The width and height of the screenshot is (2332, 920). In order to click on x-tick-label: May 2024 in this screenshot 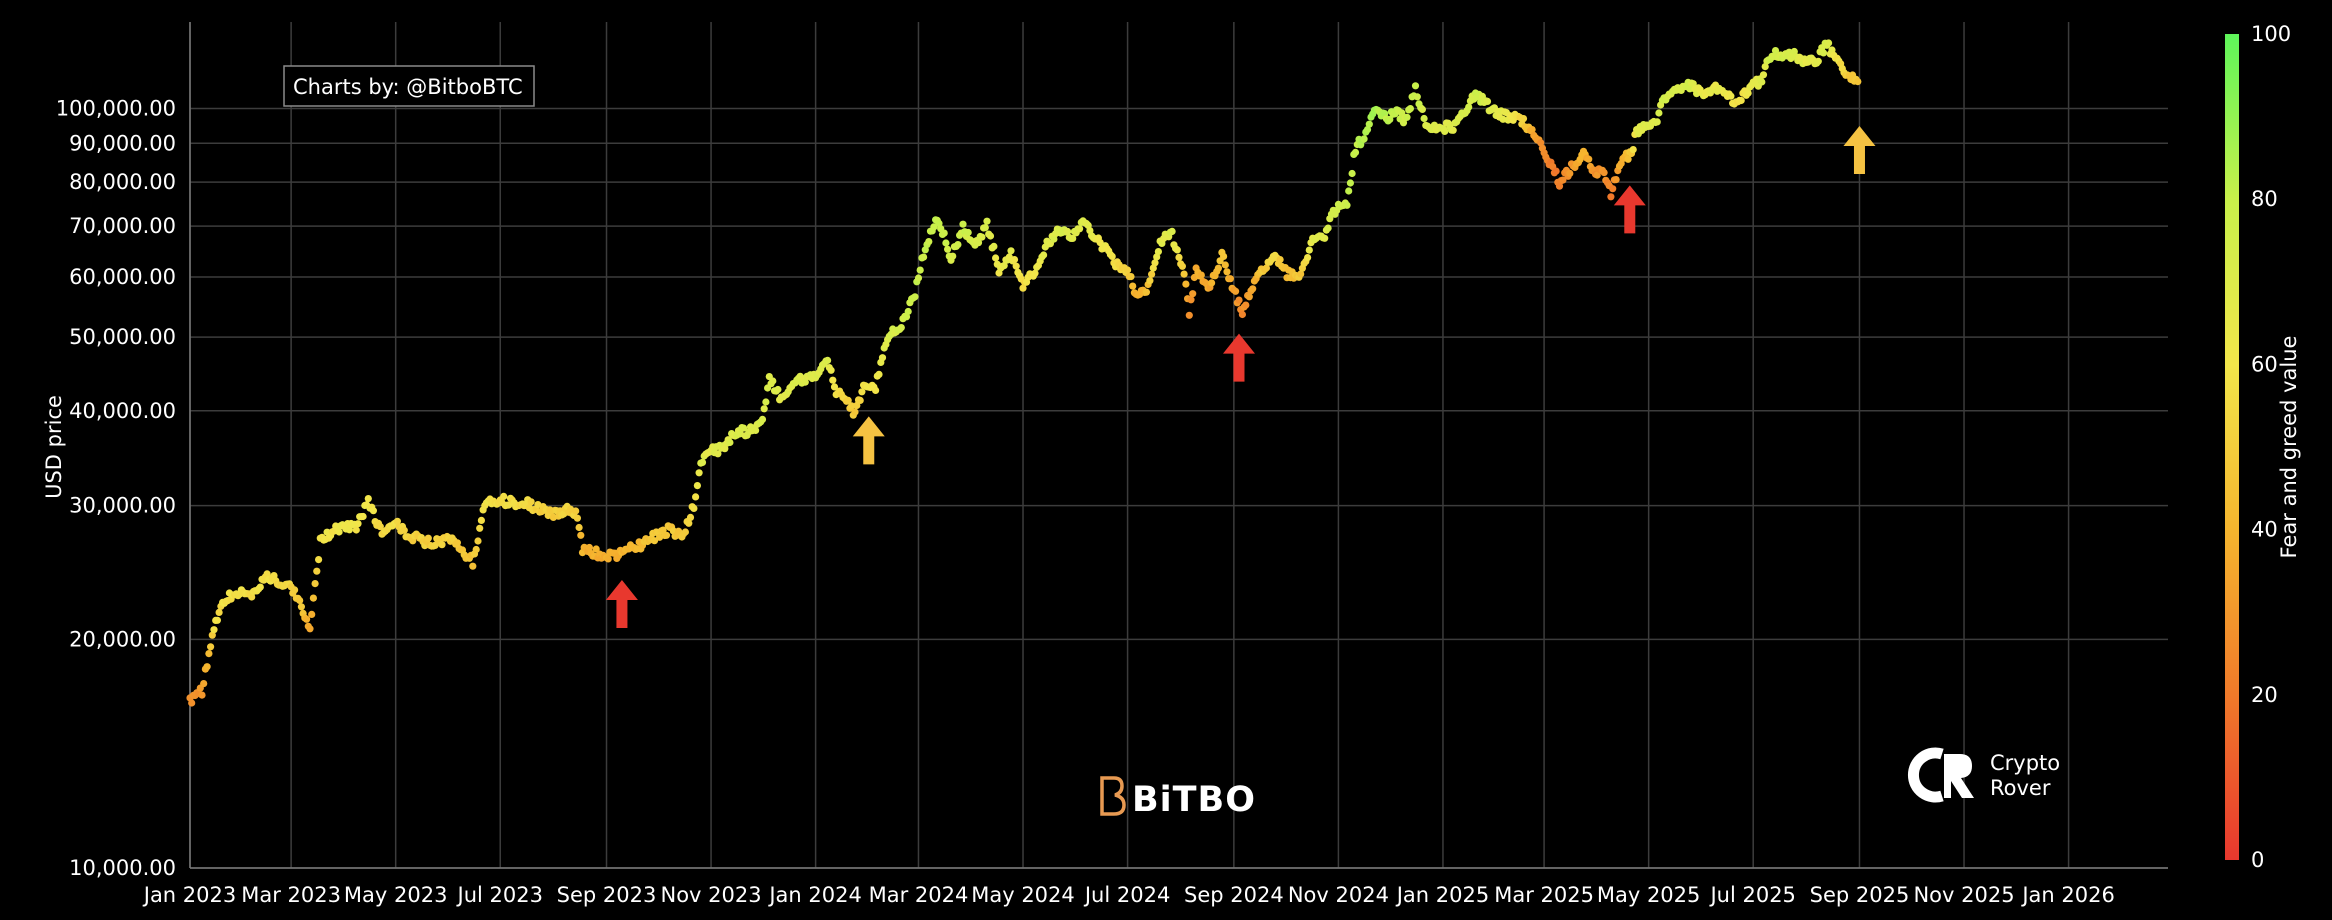, I will do `click(1023, 895)`.